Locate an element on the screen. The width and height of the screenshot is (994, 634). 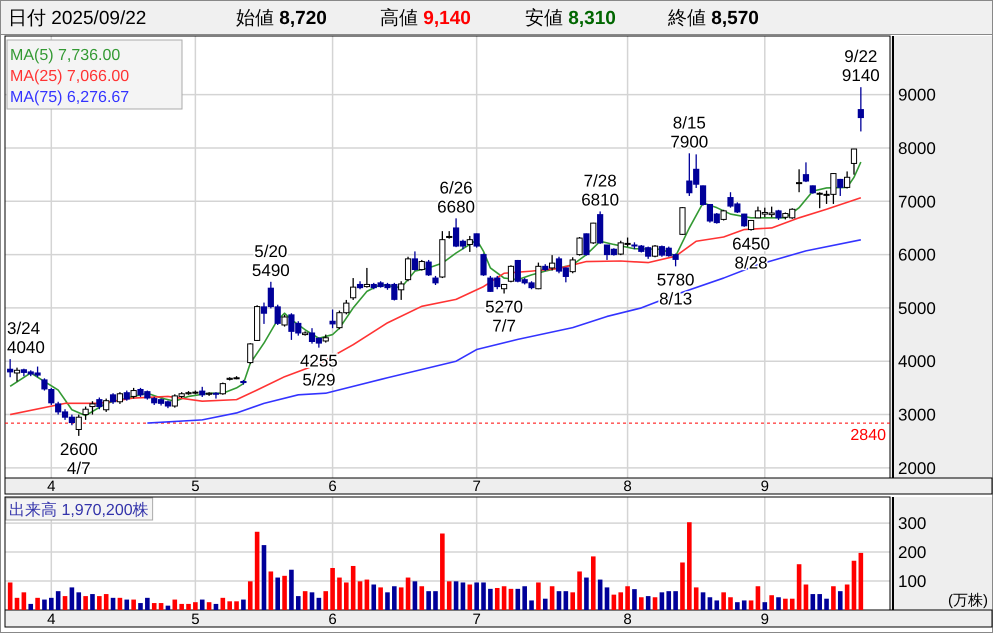
x-tick-label: 9 is located at coordinates (764, 619).